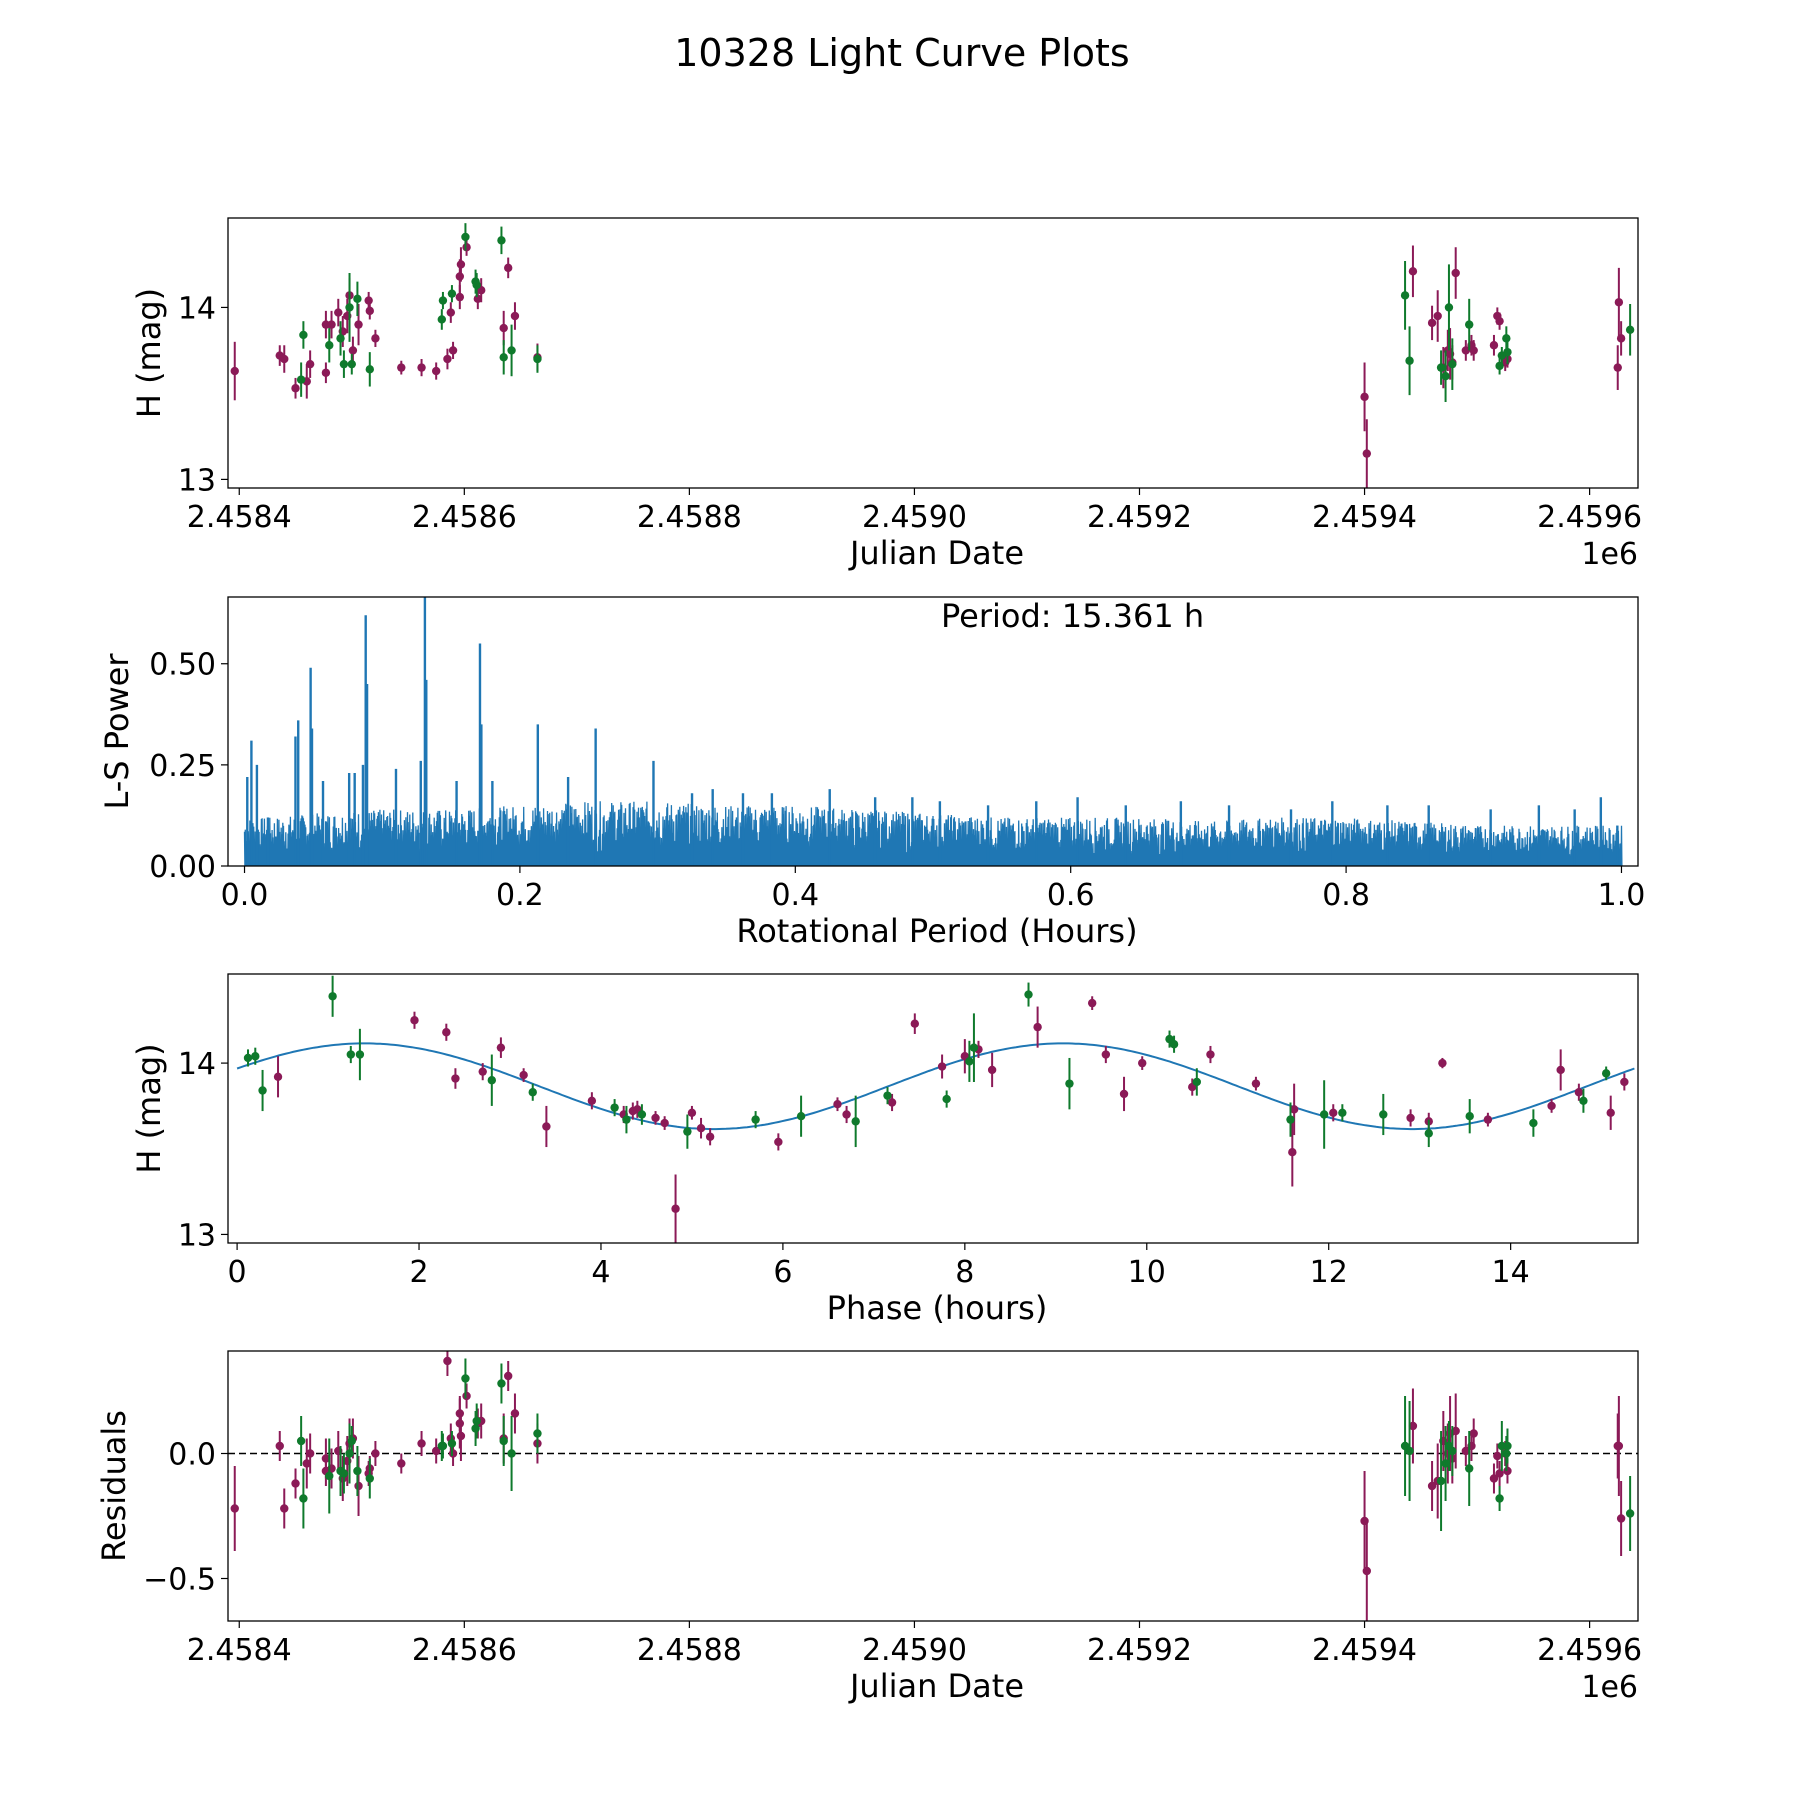 The image size is (1800, 1800). I want to click on x-tick-label: 2, so click(418, 1272).